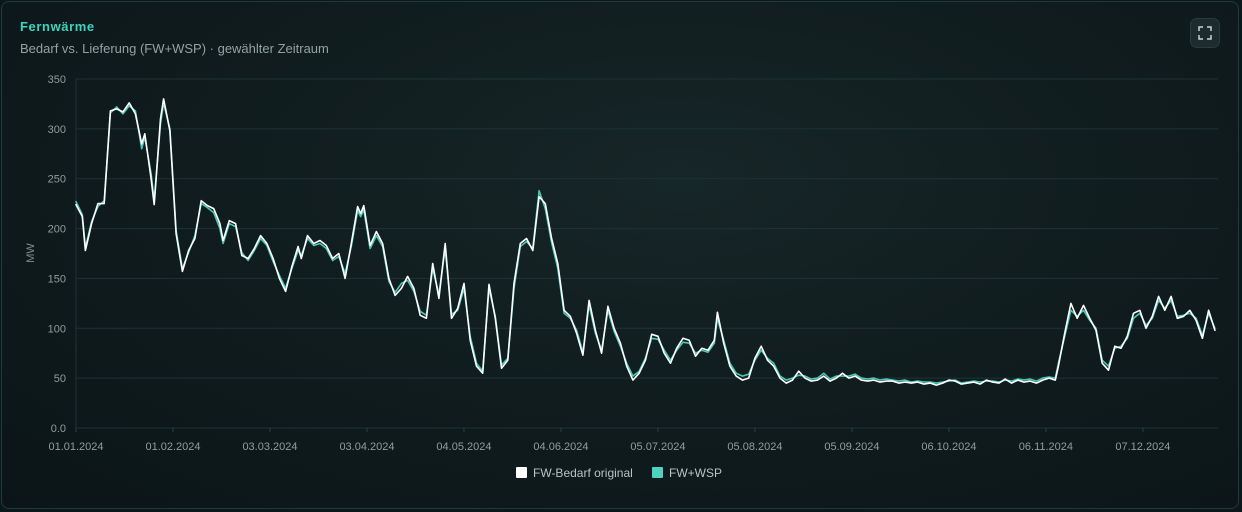  Describe the element at coordinates (463, 447) in the screenshot. I see `x-tick-label: 04.05.2024` at that location.